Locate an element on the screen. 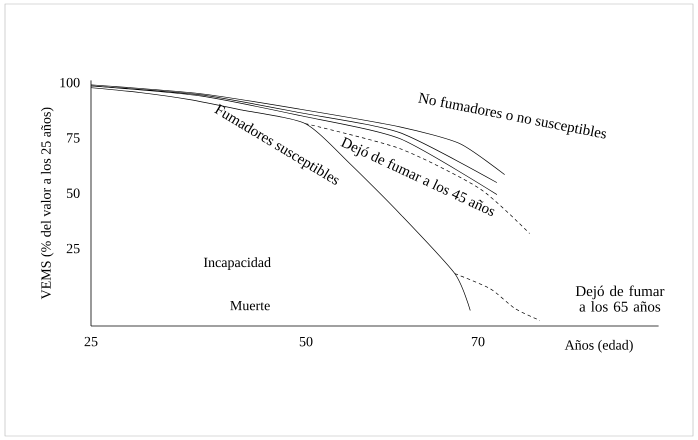 This screenshot has height=440, width=698. y-tick-label: 100 is located at coordinates (70, 83).